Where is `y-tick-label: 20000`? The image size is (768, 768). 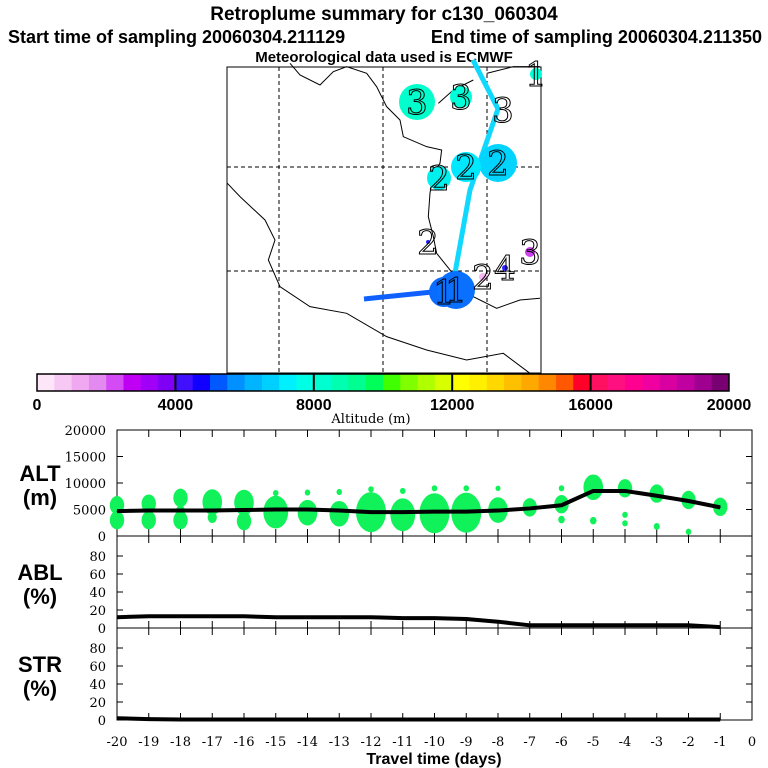
y-tick-label: 20000 is located at coordinates (85, 431).